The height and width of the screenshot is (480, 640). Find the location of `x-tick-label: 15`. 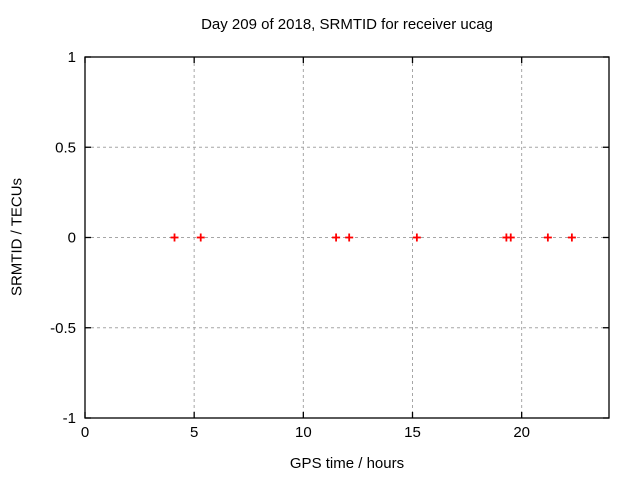

x-tick-label: 15 is located at coordinates (412, 432).